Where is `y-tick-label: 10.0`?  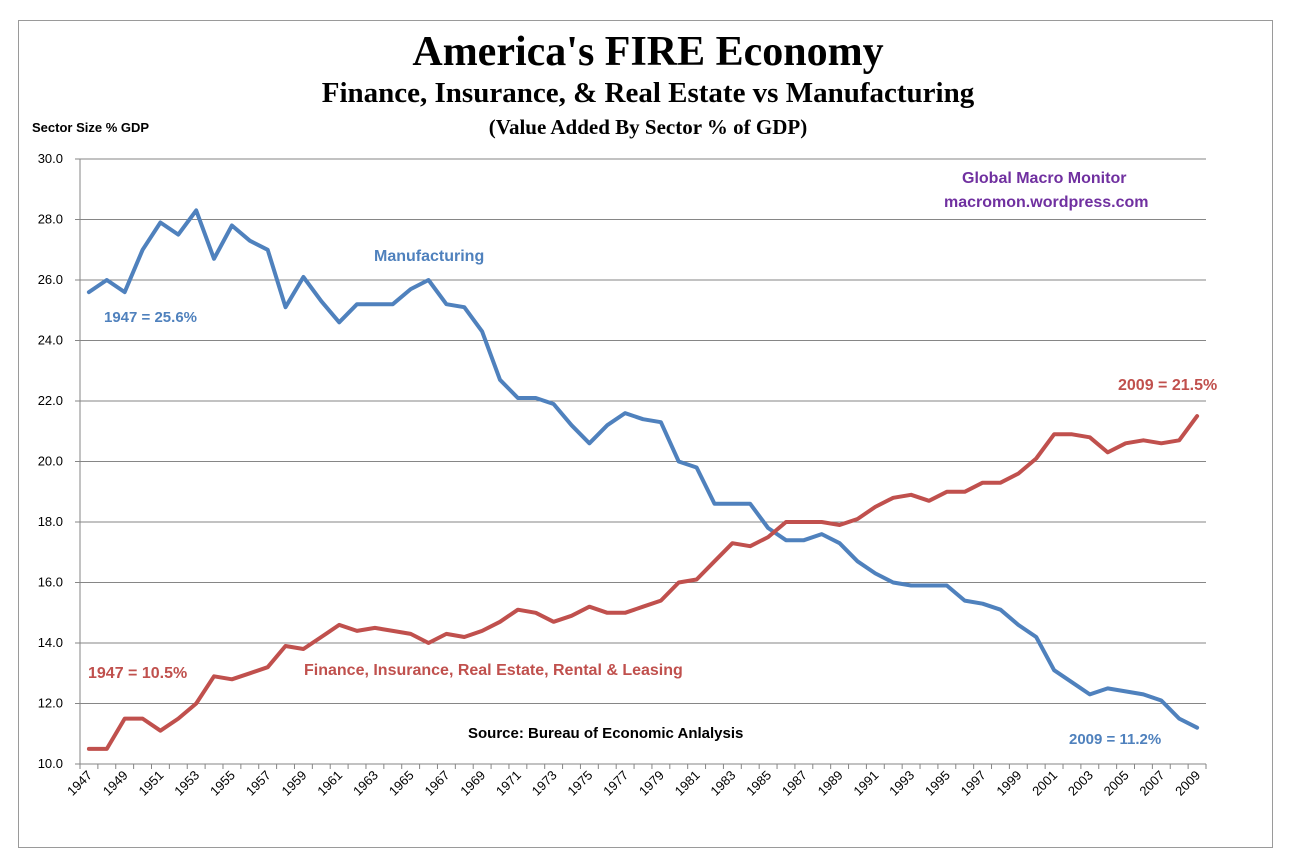 y-tick-label: 10.0 is located at coordinates (50, 763).